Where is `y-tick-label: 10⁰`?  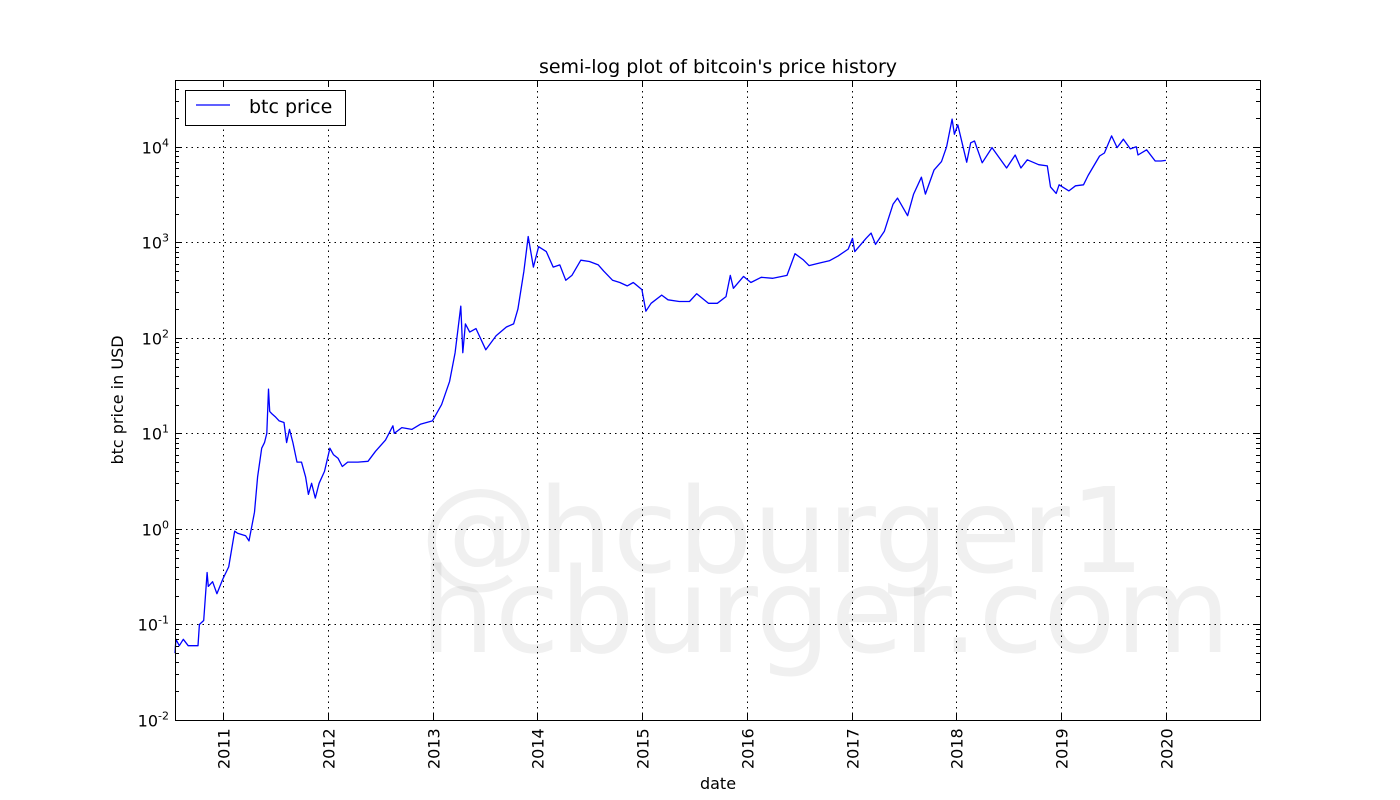
y-tick-label: 10⁰ is located at coordinates (155, 529).